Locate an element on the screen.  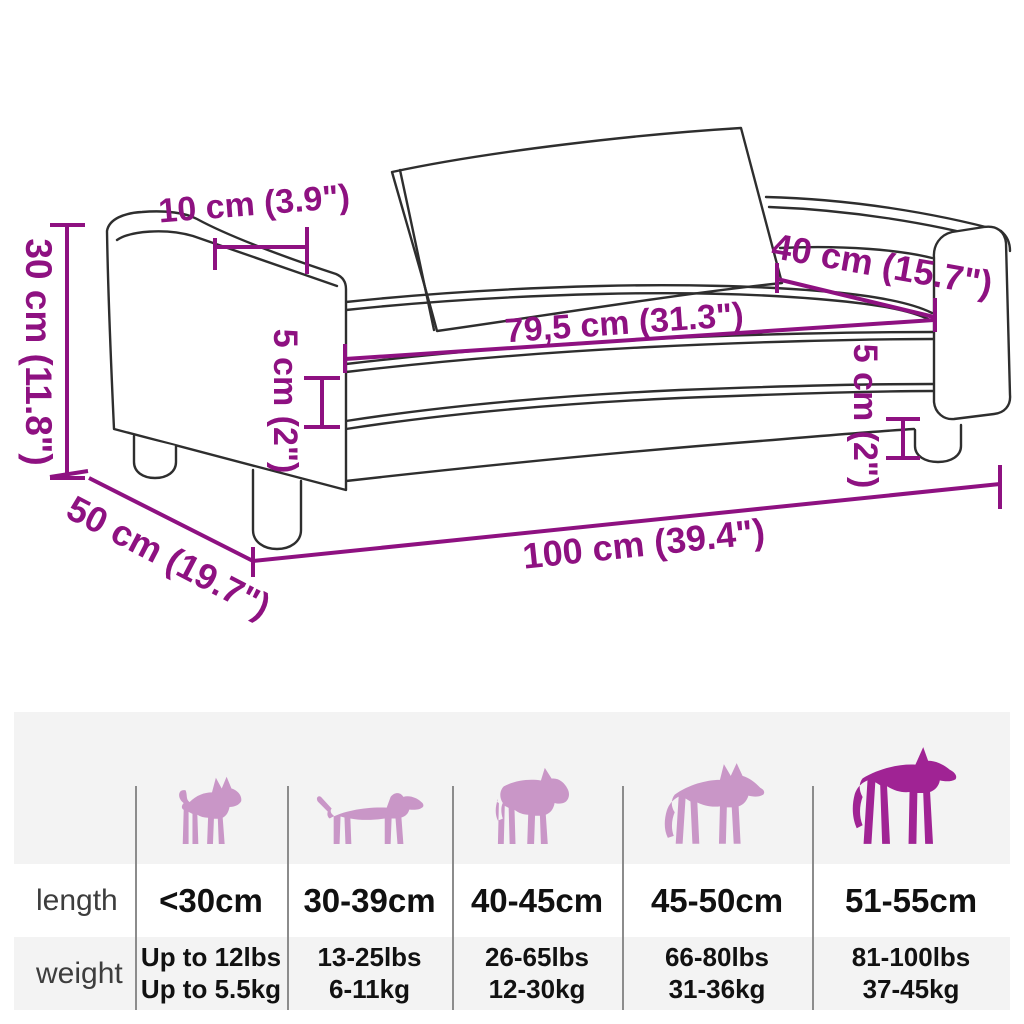
dog-icon-great-dane is located at coordinates (911, 788).